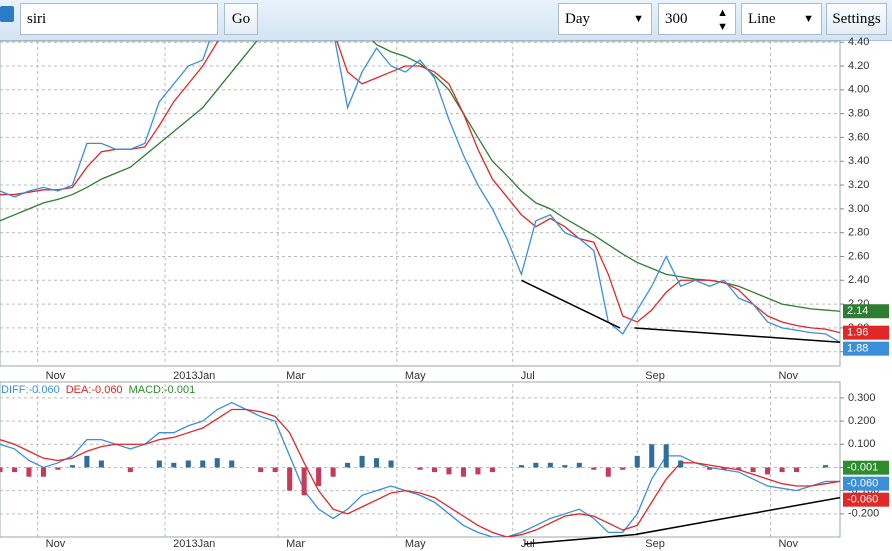  What do you see at coordinates (862, 468) in the screenshot?
I see `last-value-label: -0.001` at bounding box center [862, 468].